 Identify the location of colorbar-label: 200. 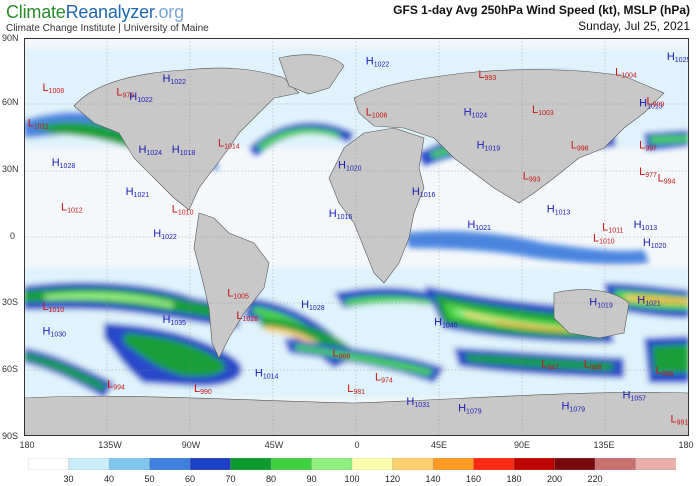
(554, 479).